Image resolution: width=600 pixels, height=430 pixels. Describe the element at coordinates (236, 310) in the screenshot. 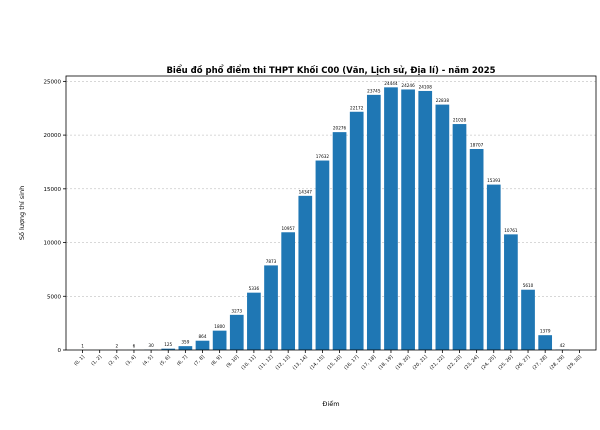

I see `data-label: 3273` at that location.